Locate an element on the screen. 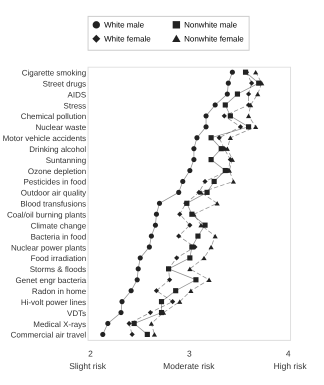 This screenshot has height=385, width=324. text: High risk is located at coordinates (291, 366).